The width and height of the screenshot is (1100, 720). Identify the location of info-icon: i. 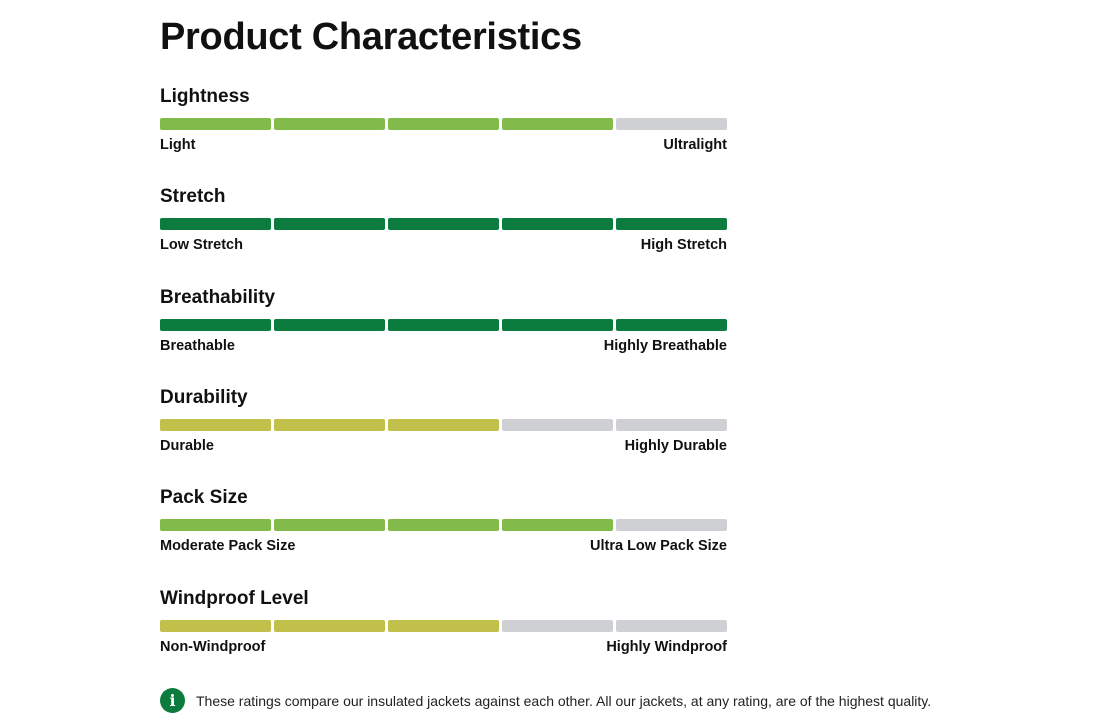
(172, 700).